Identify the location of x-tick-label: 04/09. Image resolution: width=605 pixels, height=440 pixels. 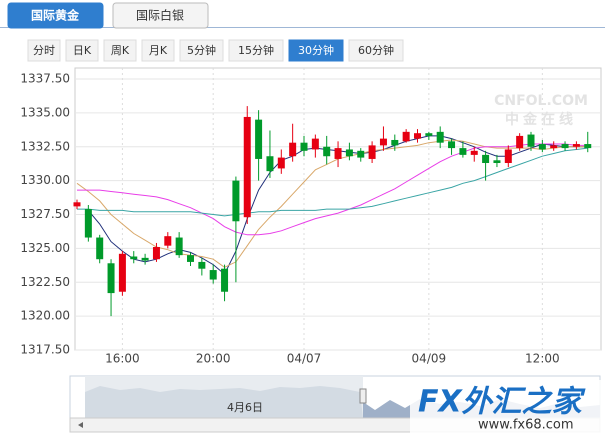
(429, 359).